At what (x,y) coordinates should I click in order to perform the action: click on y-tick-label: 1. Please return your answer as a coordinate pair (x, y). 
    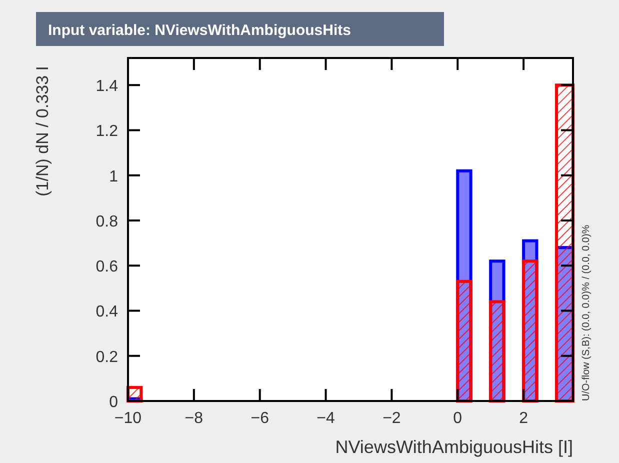
    Looking at the image, I should click on (113, 177).